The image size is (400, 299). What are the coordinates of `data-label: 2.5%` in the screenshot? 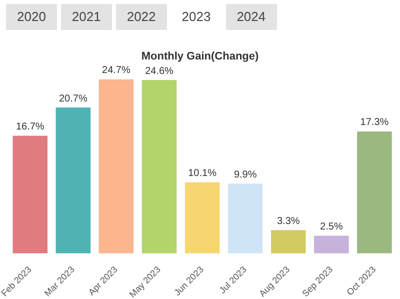 It's located at (331, 227).